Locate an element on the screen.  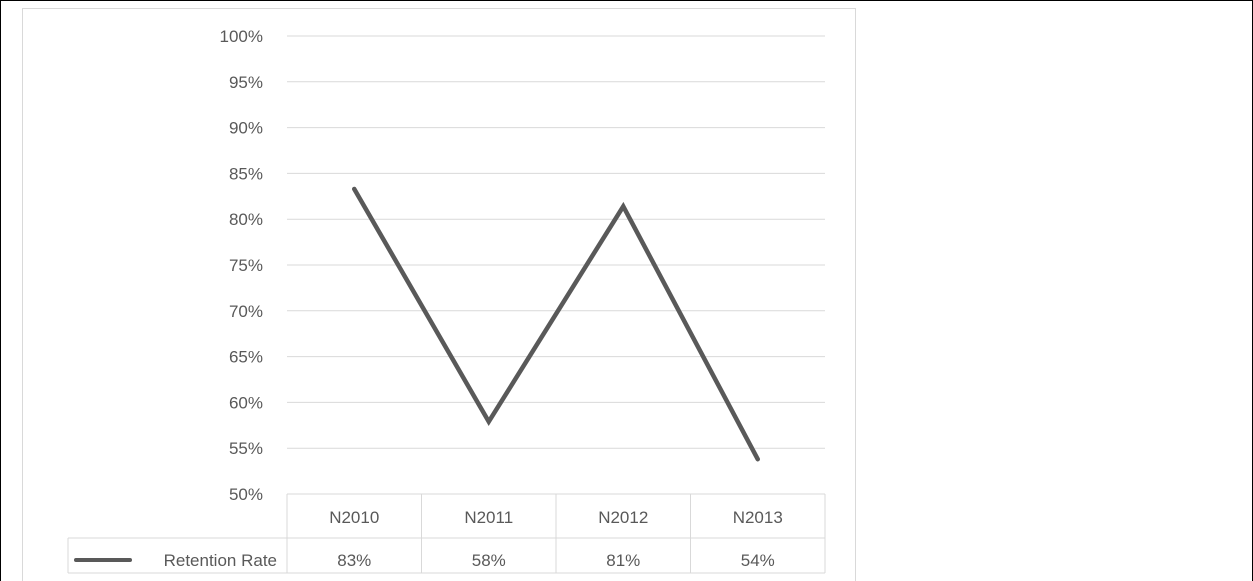
y-tick-label: 75% is located at coordinates (246, 265).